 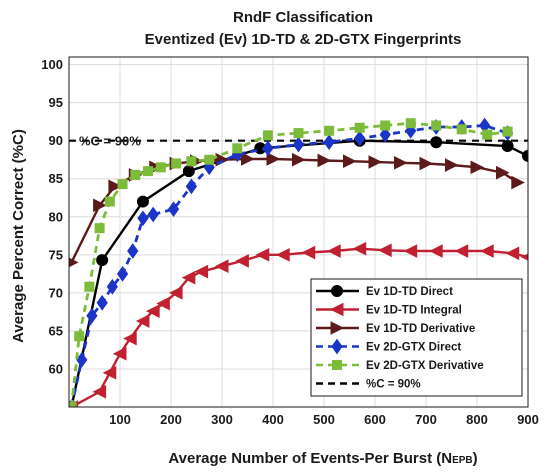 I want to click on y-tick-label: 70, so click(x=56, y=292).